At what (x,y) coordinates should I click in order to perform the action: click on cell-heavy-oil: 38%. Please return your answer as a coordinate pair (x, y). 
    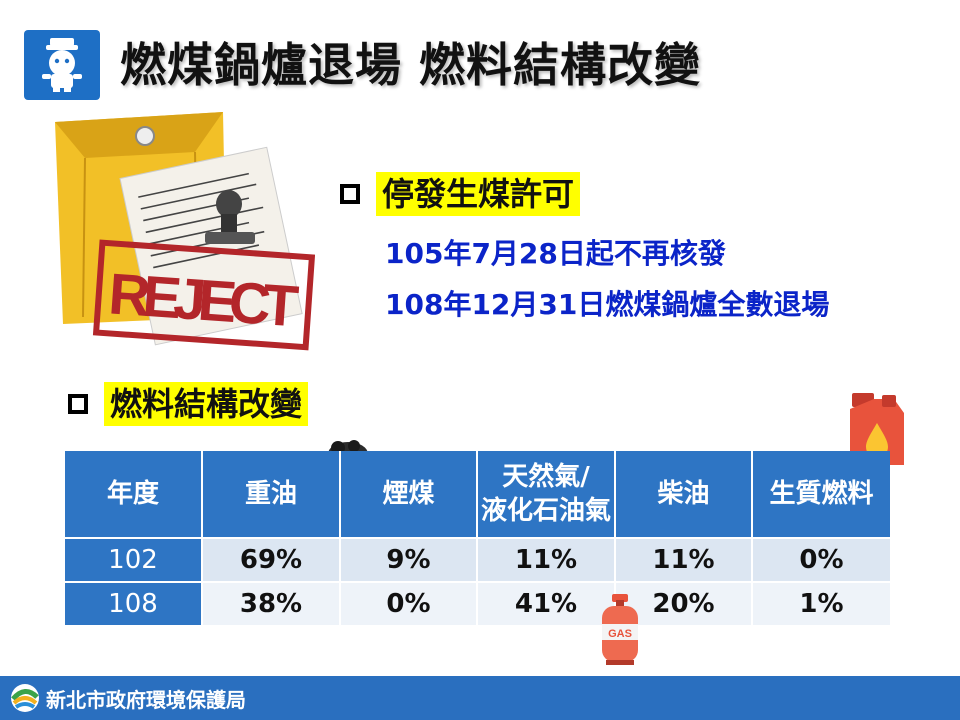
    Looking at the image, I should click on (271, 603).